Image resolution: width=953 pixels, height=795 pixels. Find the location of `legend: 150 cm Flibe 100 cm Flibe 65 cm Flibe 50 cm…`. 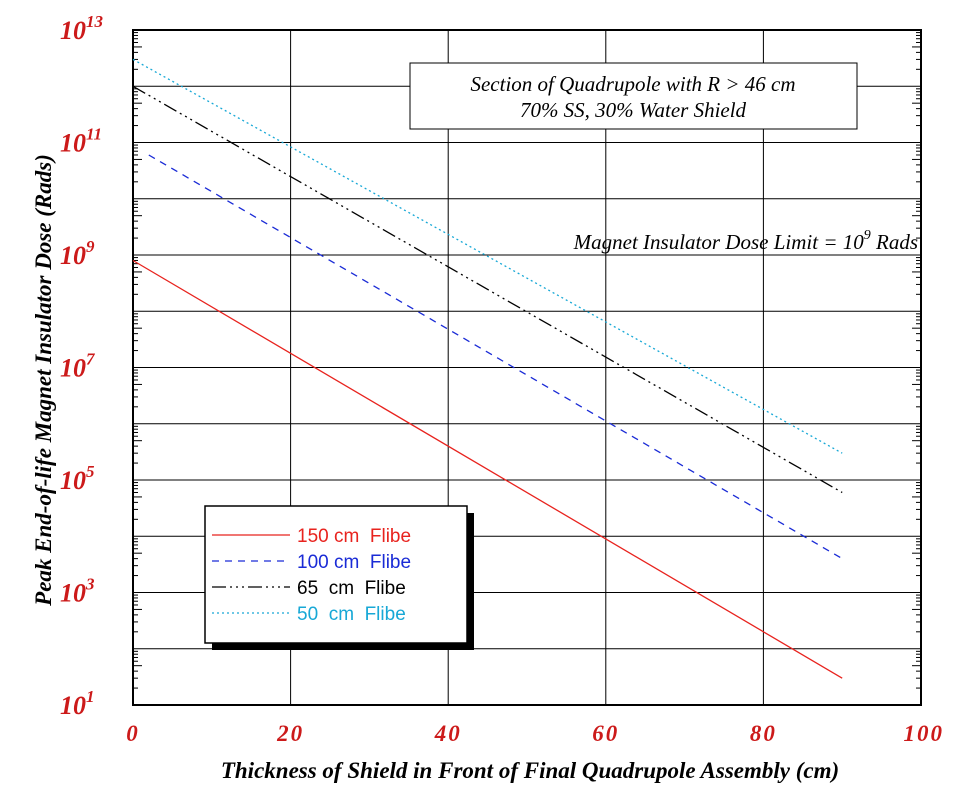

legend: 150 cm Flibe 100 cm Flibe 65 cm Flibe 50 cm… is located at coordinates (339, 577).